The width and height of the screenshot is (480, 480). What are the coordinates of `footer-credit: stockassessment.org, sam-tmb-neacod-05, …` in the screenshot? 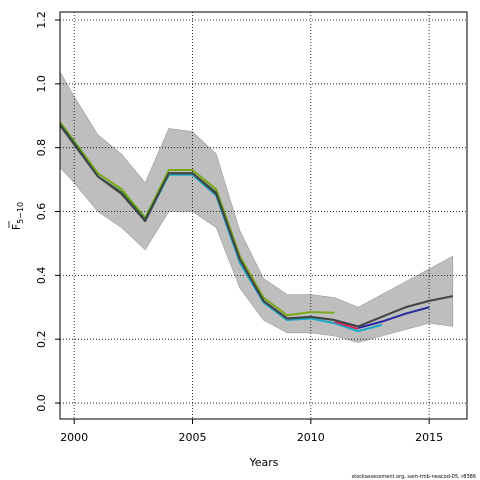 It's located at (414, 477).